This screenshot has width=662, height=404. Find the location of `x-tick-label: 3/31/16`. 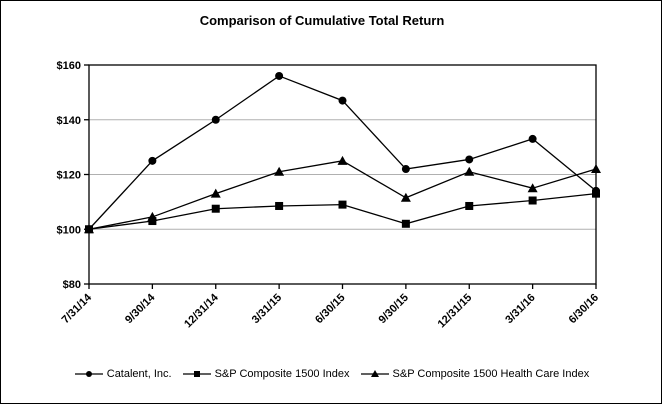

x-tick-label: 3/31/16 is located at coordinates (520, 309).